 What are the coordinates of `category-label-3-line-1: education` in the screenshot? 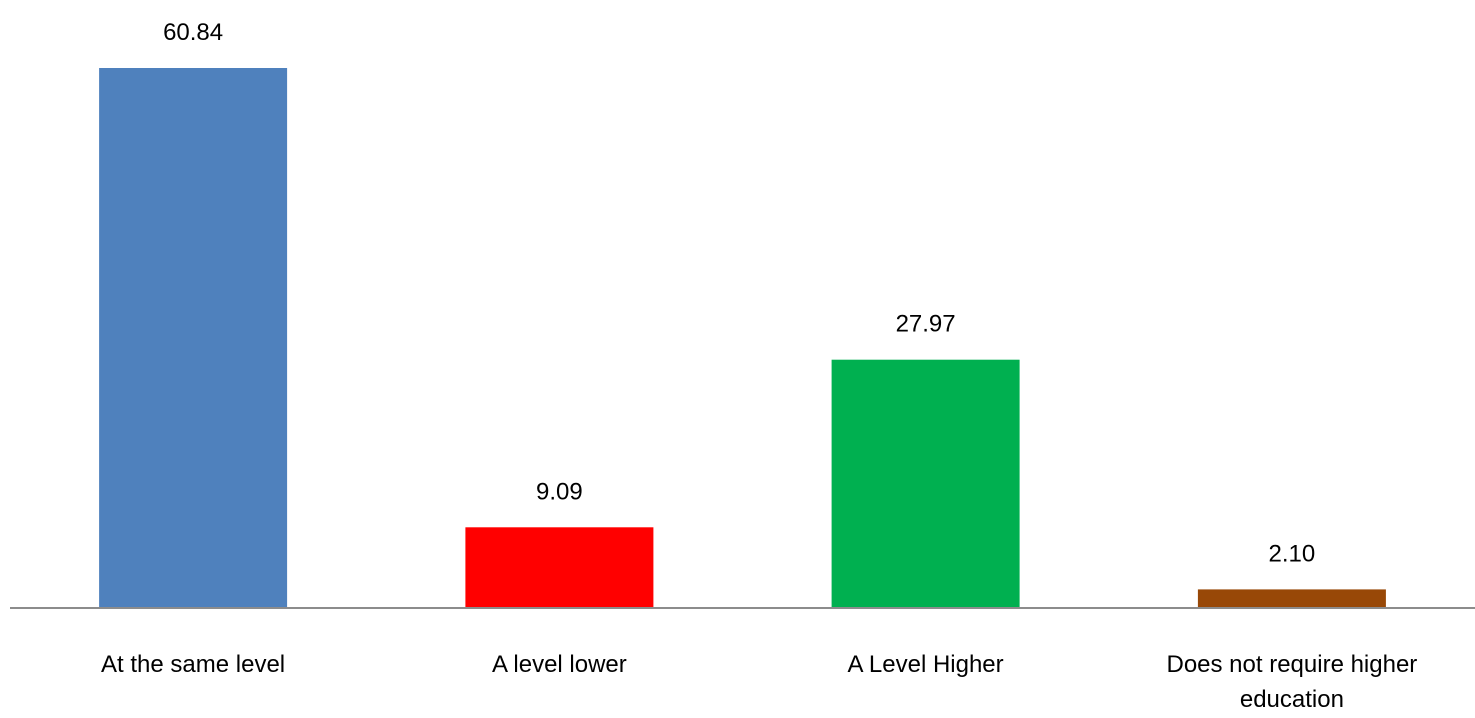 It's located at (1292, 699).